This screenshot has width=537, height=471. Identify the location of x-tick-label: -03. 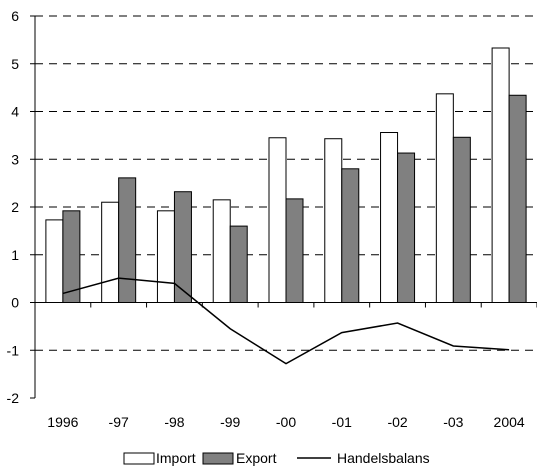
(453, 422).